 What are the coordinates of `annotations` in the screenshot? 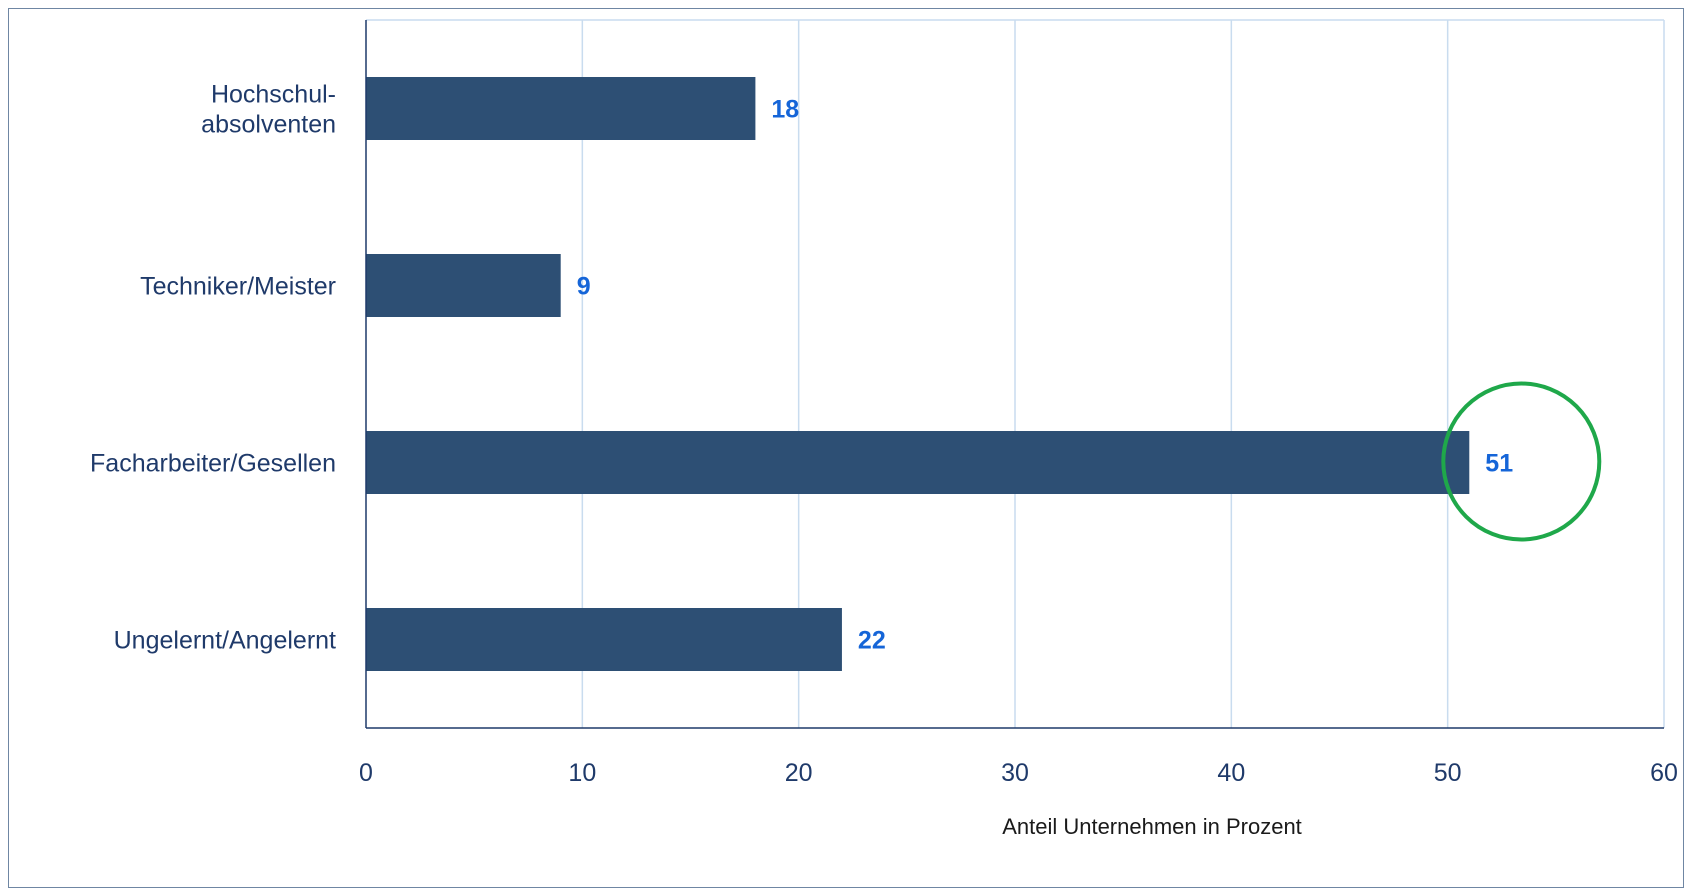 It's located at (1521, 461).